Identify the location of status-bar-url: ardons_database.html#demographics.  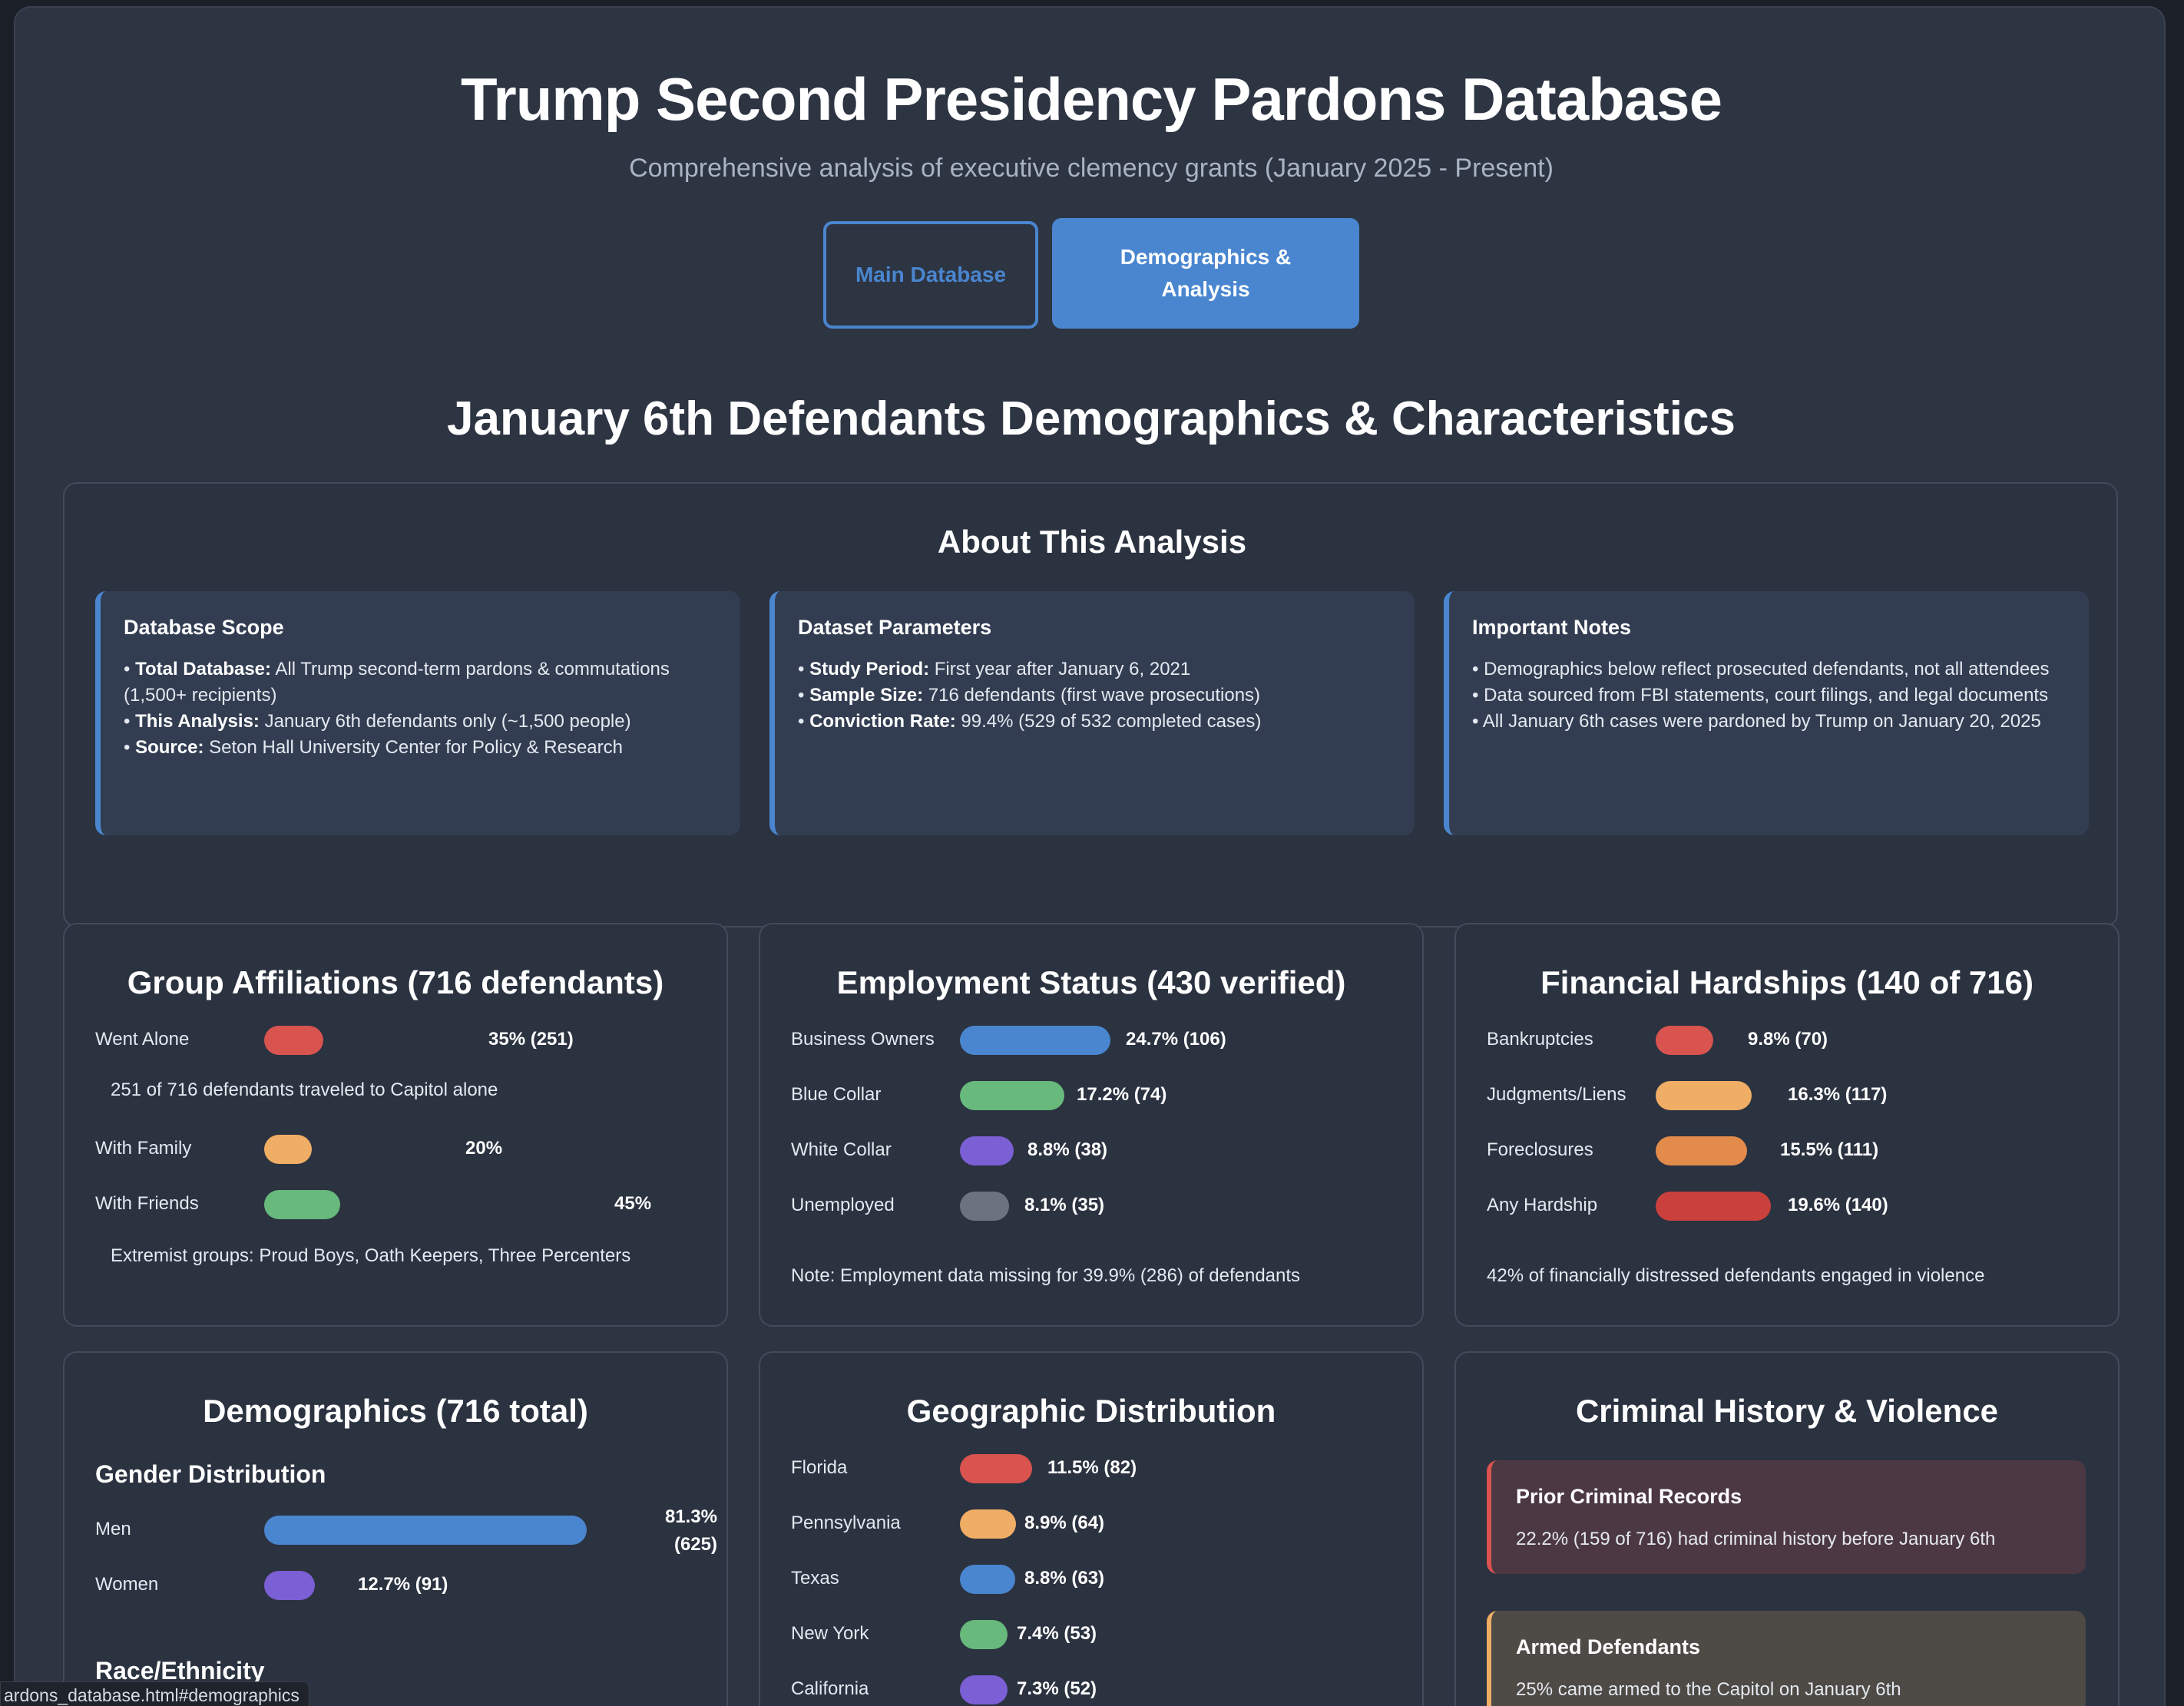
(154, 1693).